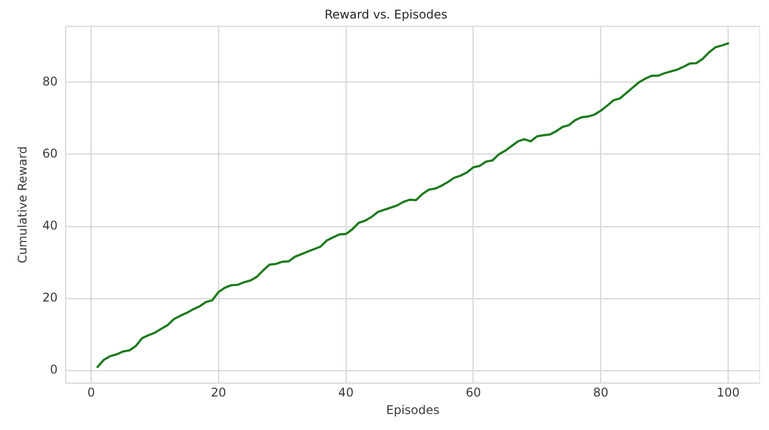 The width and height of the screenshot is (769, 430). Describe the element at coordinates (50, 153) in the screenshot. I see `y-tick-label: 60` at that location.